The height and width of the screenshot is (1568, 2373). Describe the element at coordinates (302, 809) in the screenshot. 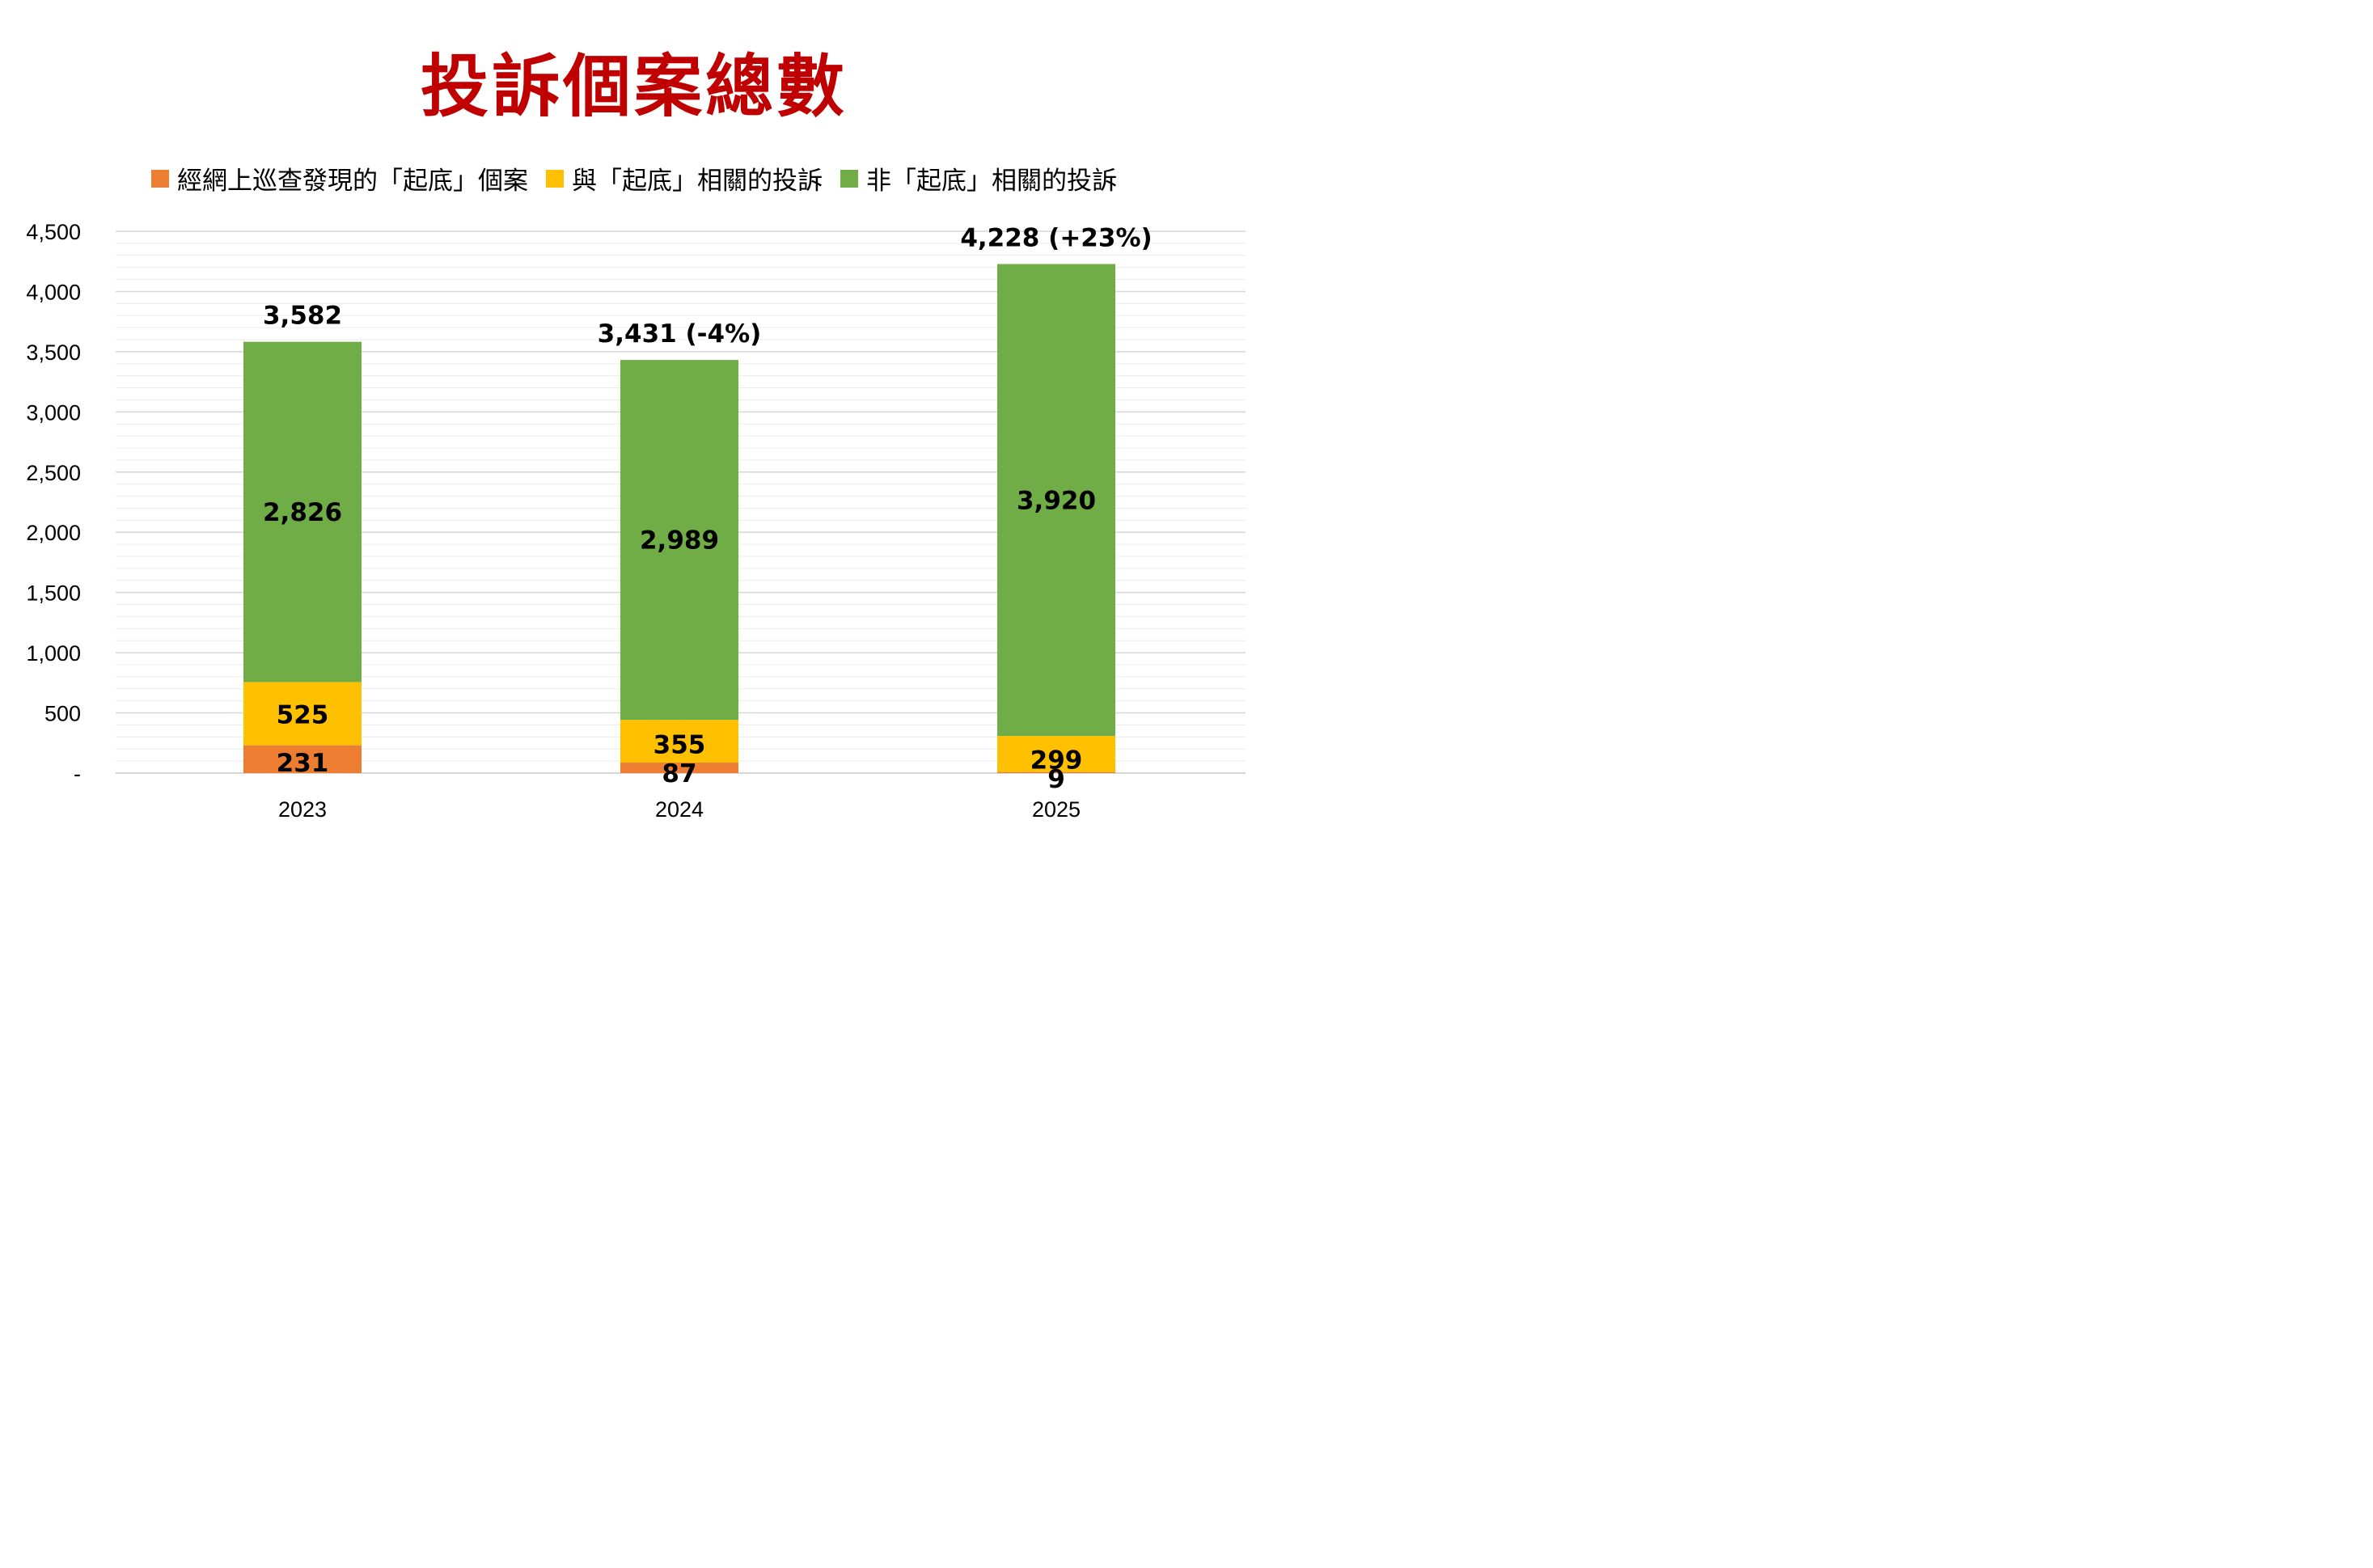

I see `x-tick-label: 2023` at that location.